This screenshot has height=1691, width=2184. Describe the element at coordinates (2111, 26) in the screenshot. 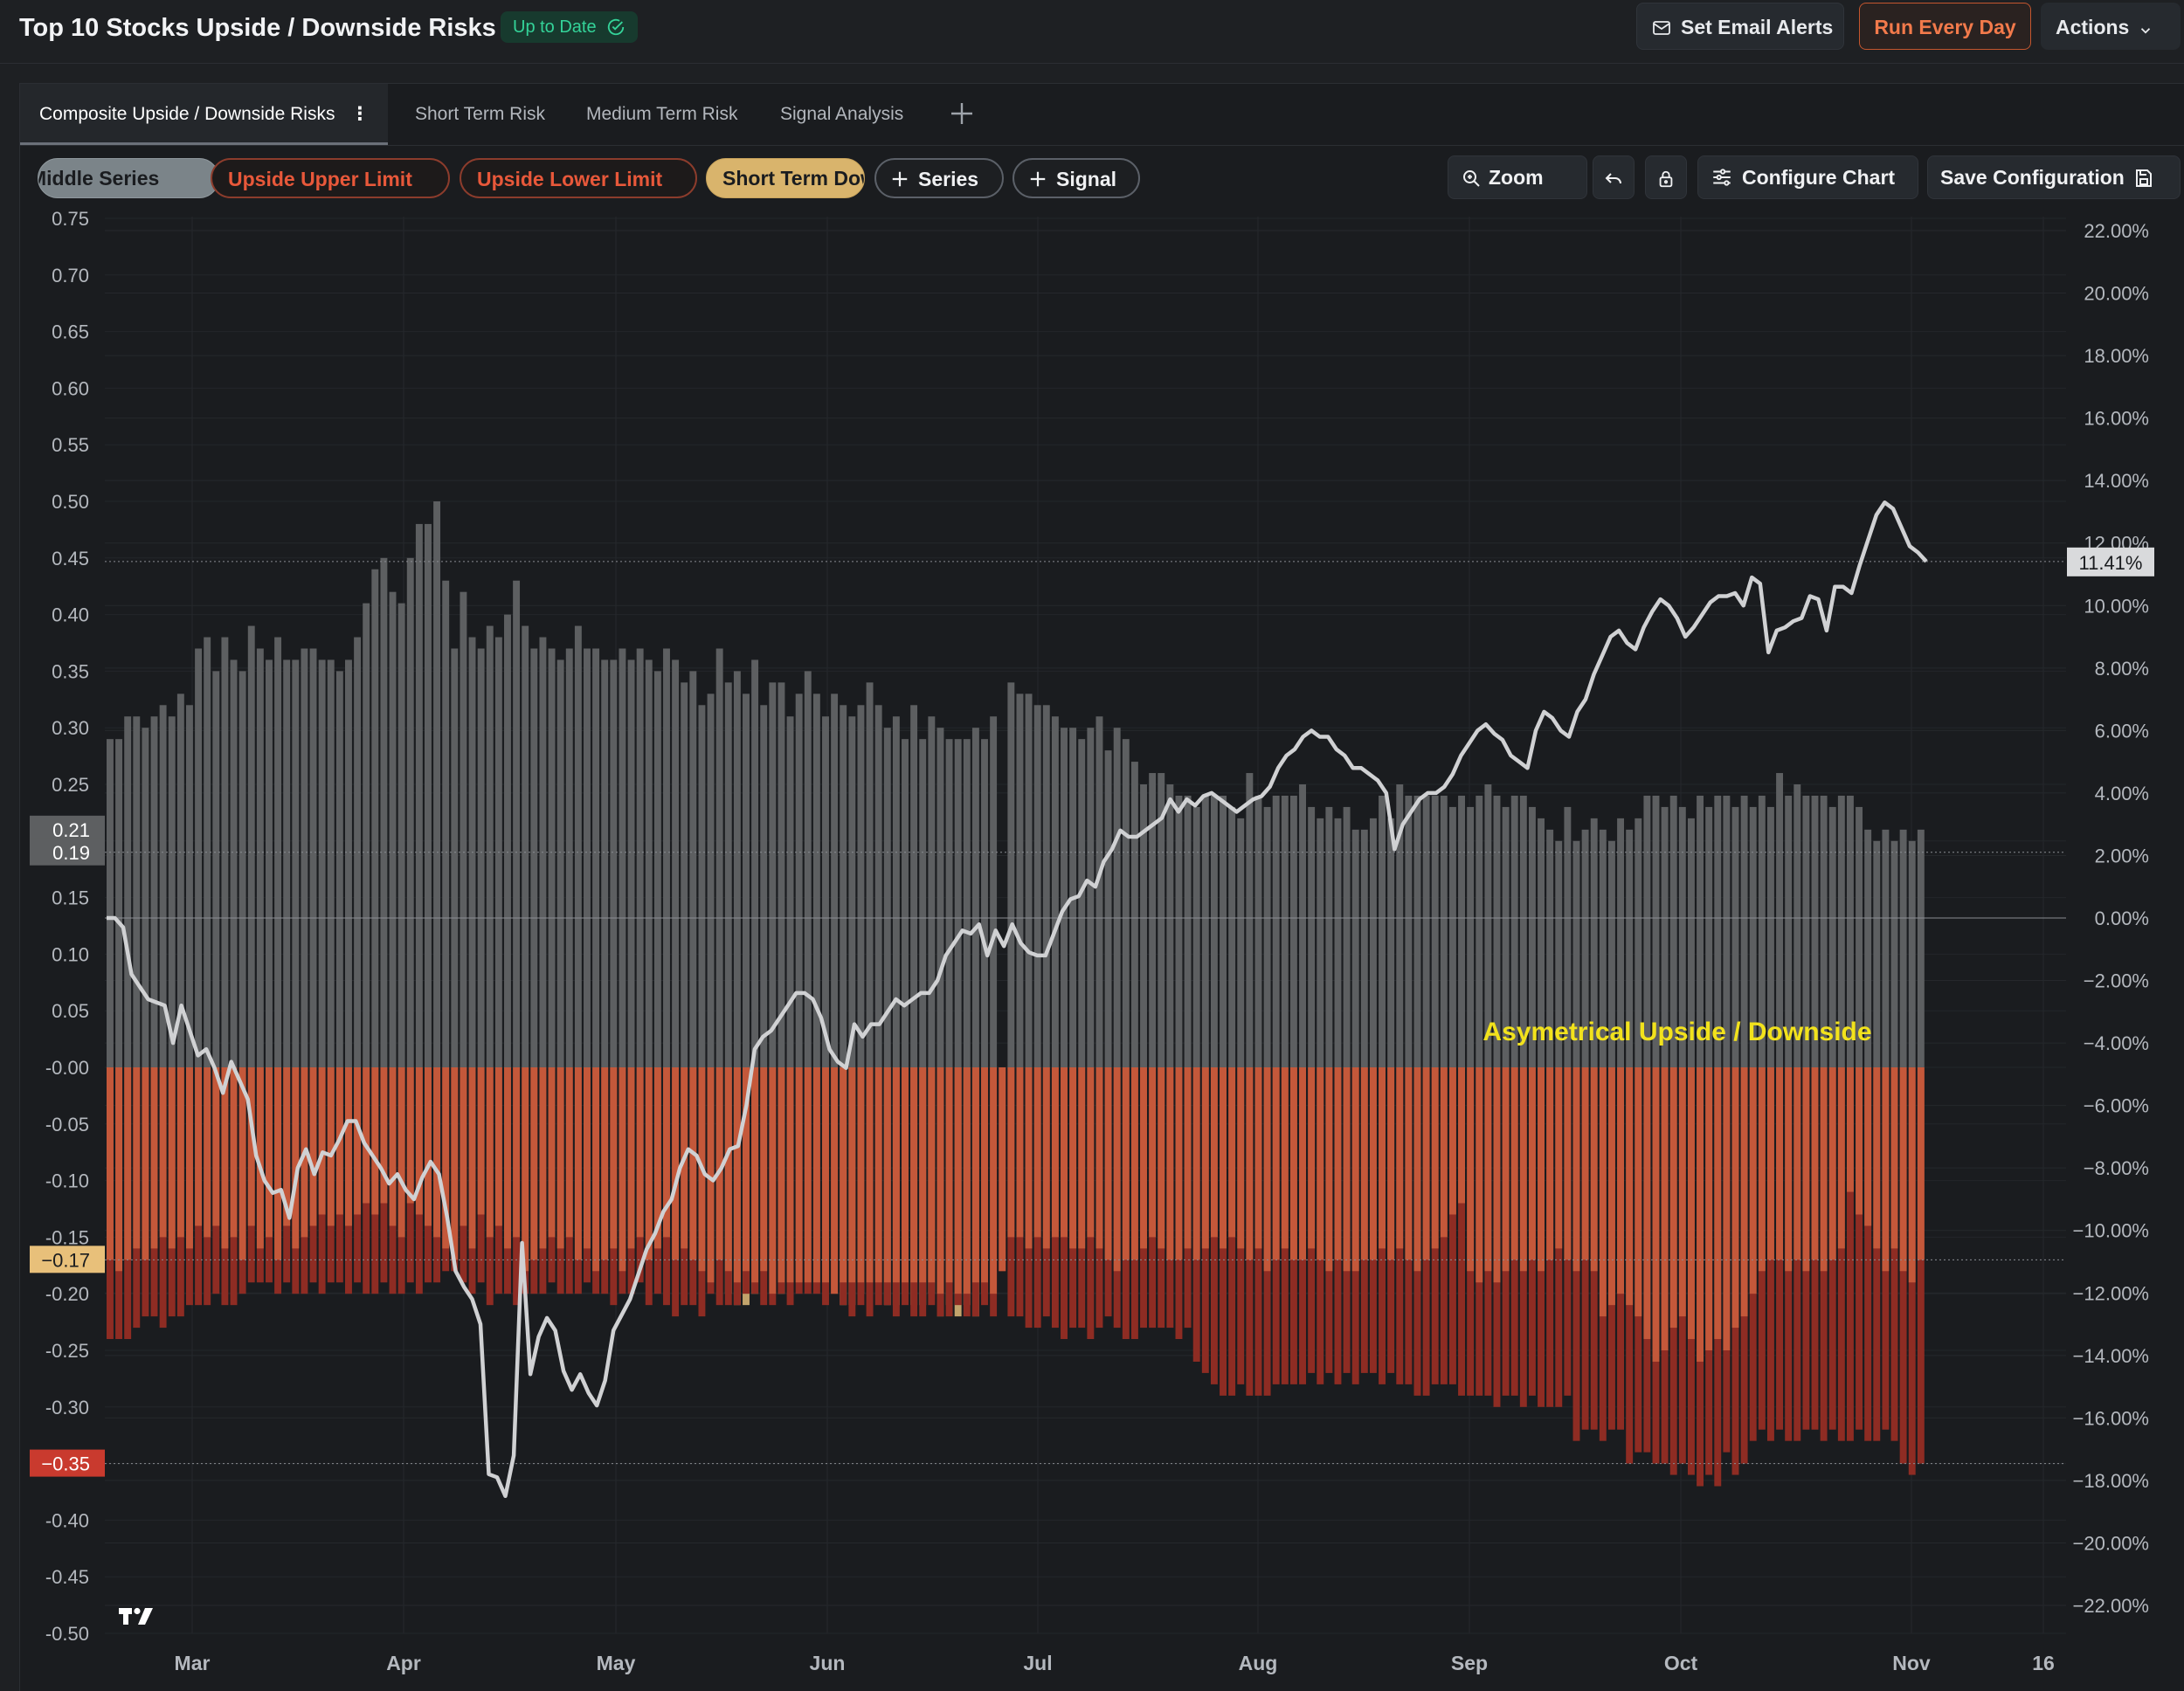

I see `actions-menu-button: Actions` at that location.